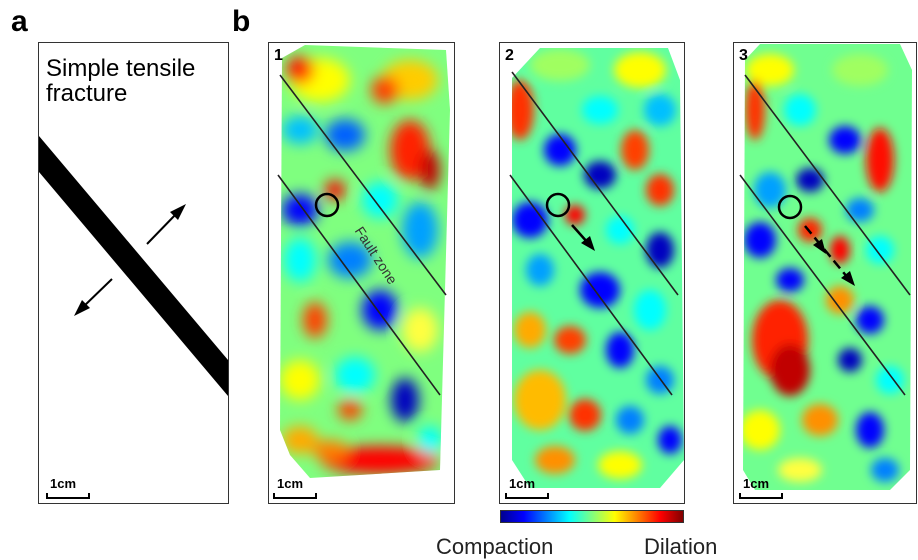 Image resolution: width=918 pixels, height=560 pixels. What do you see at coordinates (558, 205) in the screenshot?
I see `sample-2-marker-circle` at bounding box center [558, 205].